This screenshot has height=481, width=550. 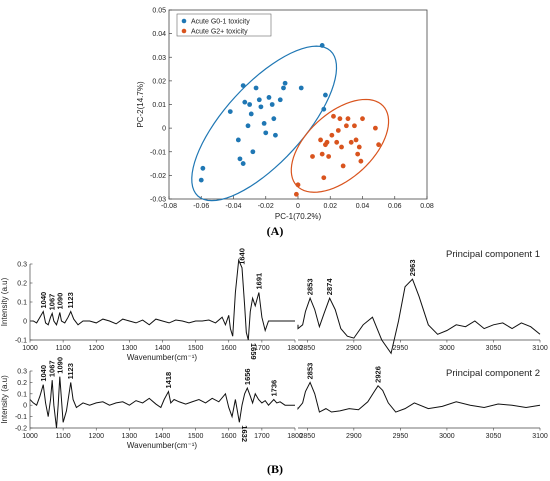 What do you see at coordinates (493, 254) in the screenshot?
I see `component-title: Principal component 1` at bounding box center [493, 254].